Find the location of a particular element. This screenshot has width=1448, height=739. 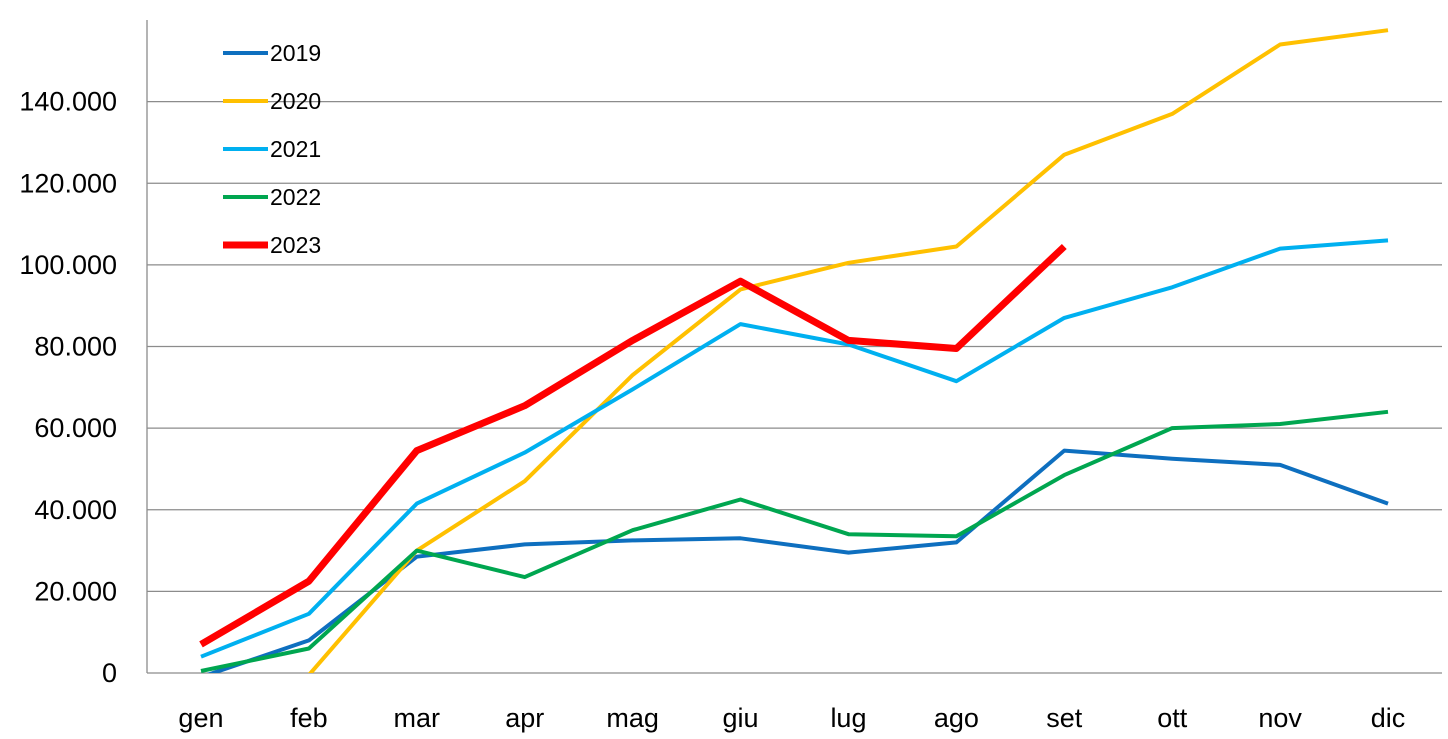

x-tick-label: feb is located at coordinates (309, 718).